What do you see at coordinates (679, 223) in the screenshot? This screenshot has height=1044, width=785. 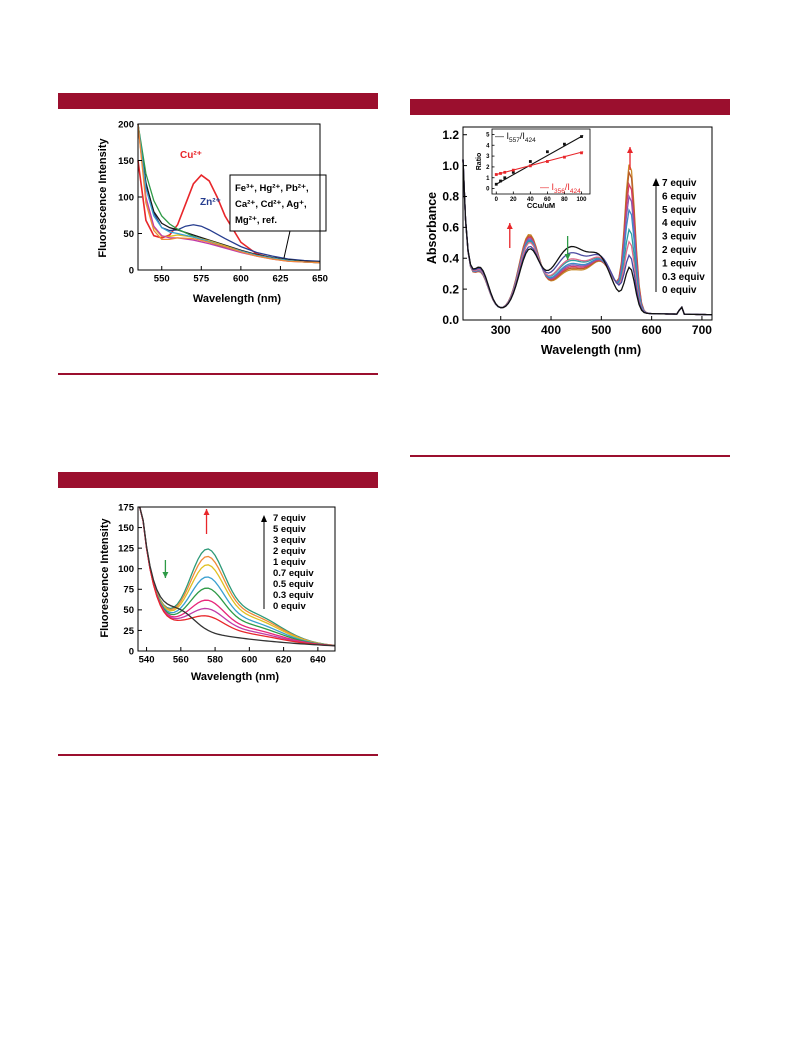 I see `chart-2-equiv-label: 4 equiv` at bounding box center [679, 223].